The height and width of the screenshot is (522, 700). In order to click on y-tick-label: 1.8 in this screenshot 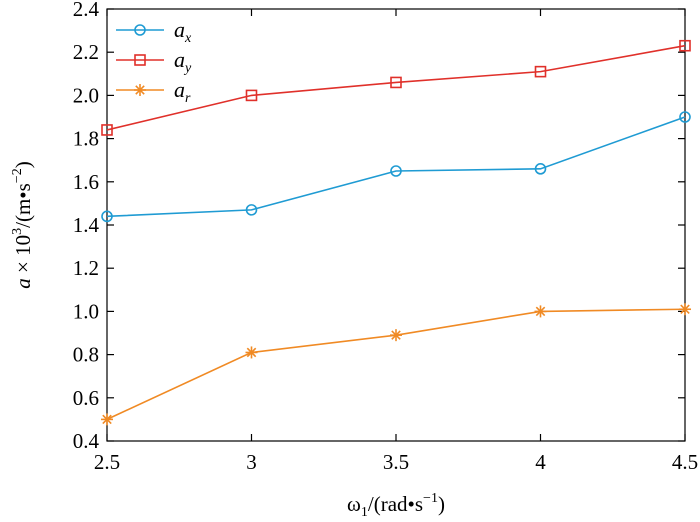, I will do `click(86, 139)`.